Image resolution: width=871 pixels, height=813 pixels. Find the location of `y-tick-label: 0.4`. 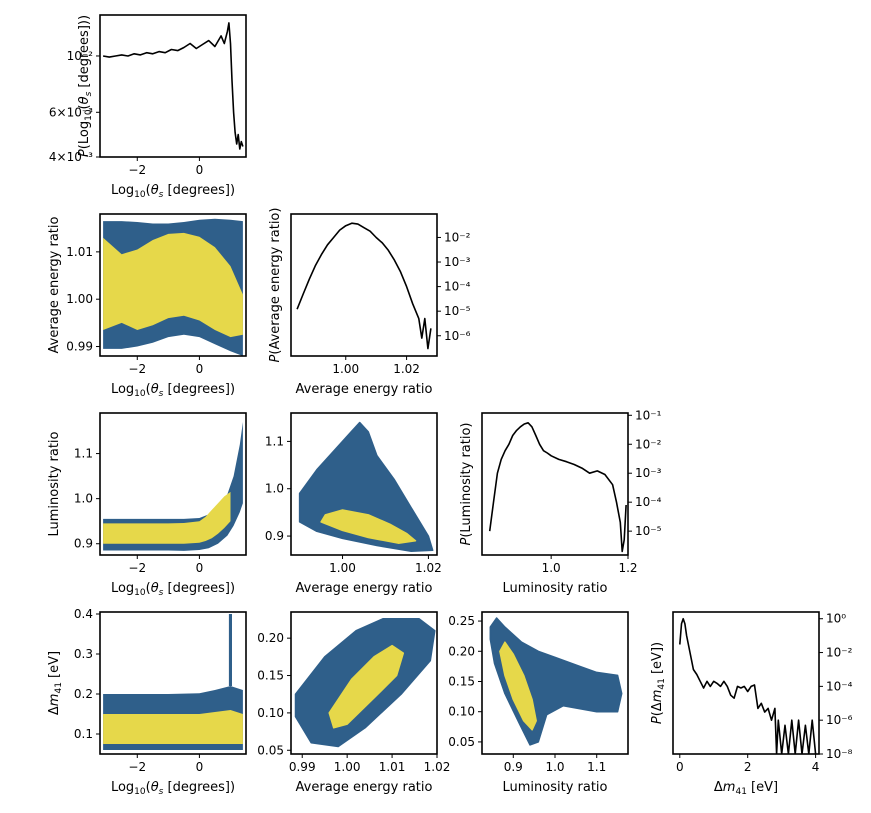

y-tick-label: 0.4 is located at coordinates (83, 614).